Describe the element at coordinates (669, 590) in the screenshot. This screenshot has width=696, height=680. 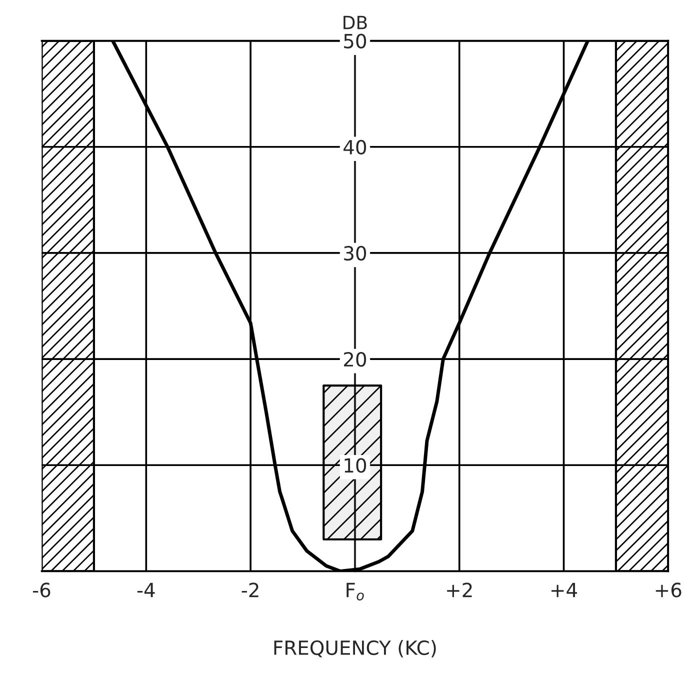
I see `x-tick-label: +6` at that location.